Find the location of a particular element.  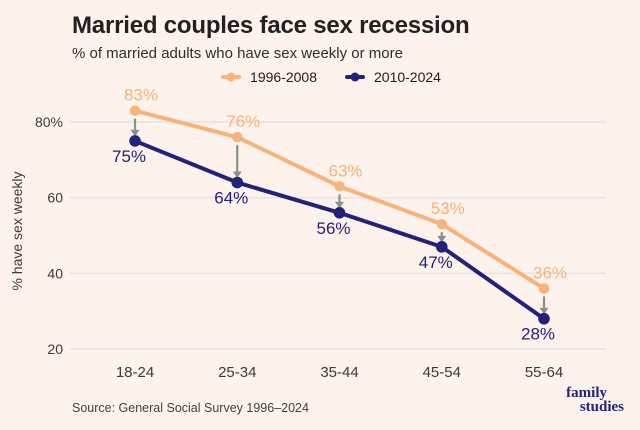

legend-label: 2010-2024 is located at coordinates (407, 77).